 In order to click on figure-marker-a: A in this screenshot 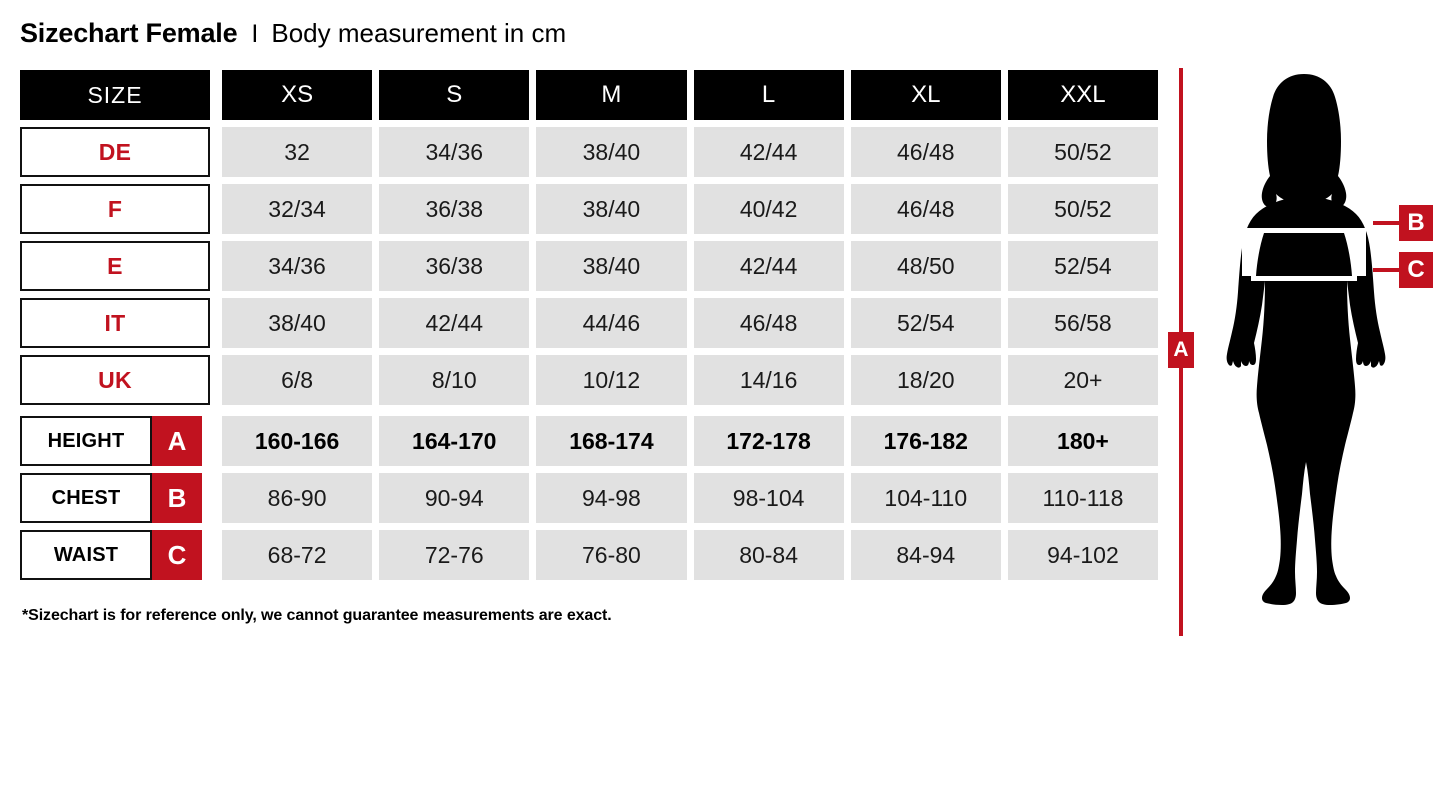, I will do `click(1181, 350)`.